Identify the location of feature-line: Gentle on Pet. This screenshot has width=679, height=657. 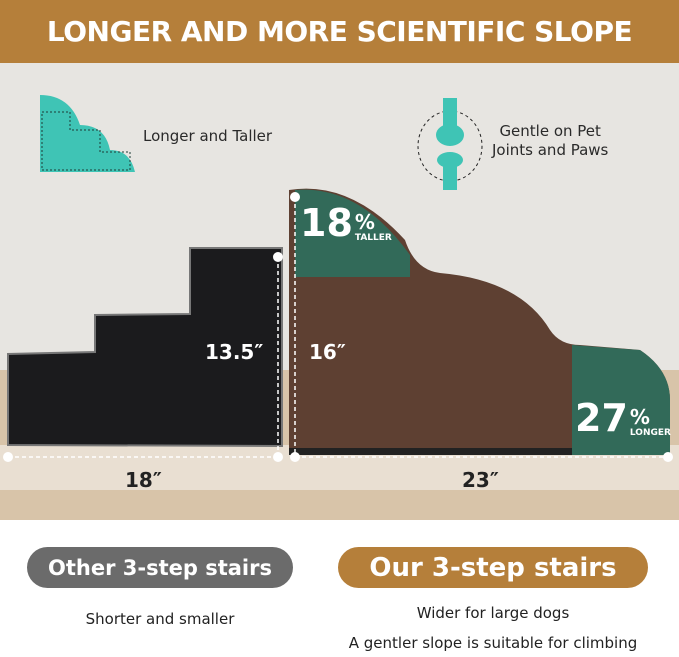
(550, 131).